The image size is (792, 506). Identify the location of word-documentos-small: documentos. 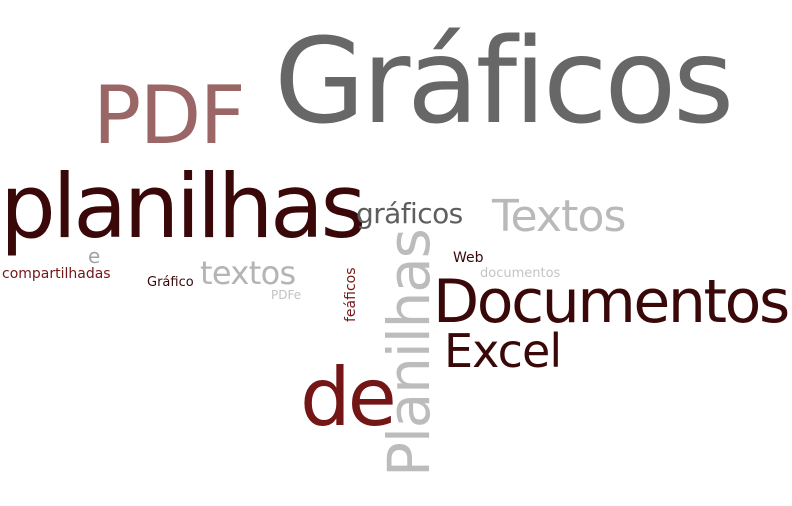
(520, 273).